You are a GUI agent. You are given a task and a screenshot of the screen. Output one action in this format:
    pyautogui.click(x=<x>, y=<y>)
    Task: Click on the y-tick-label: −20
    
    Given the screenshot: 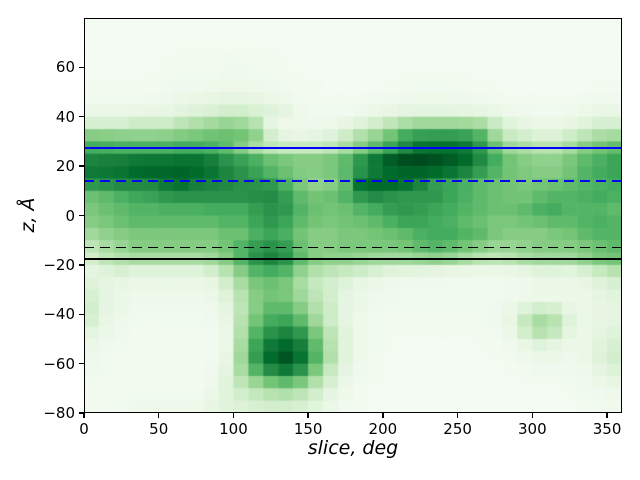 What is the action you would take?
    pyautogui.click(x=59, y=264)
    